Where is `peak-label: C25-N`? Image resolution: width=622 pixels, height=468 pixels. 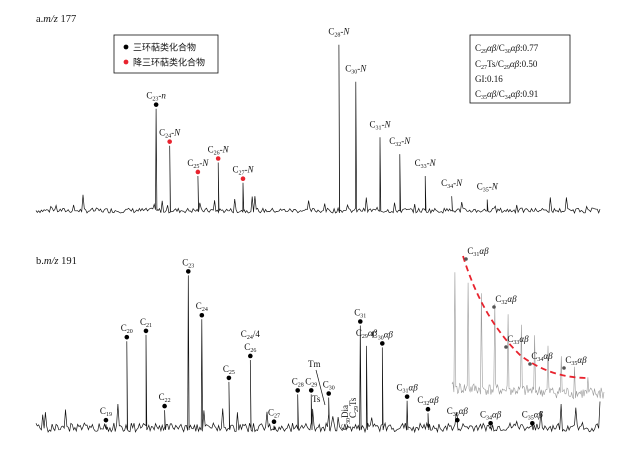 peak-label: C25-N is located at coordinates (198, 164).